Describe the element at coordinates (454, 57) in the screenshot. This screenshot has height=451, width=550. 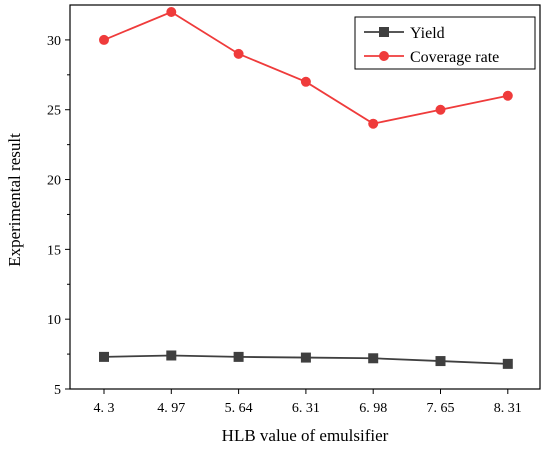
I see `legend-label-coverage: Coverage rate` at that location.